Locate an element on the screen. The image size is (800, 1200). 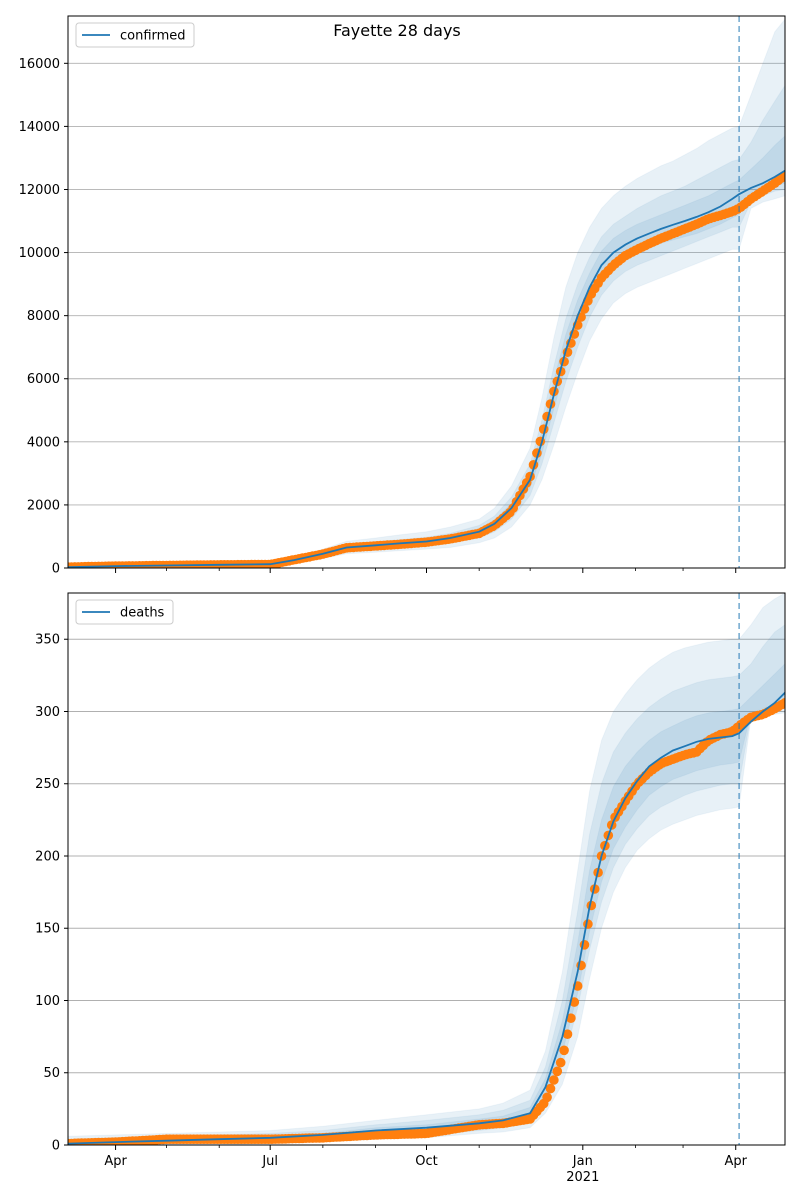
y-tick-label: 250 is located at coordinates (47, 784).